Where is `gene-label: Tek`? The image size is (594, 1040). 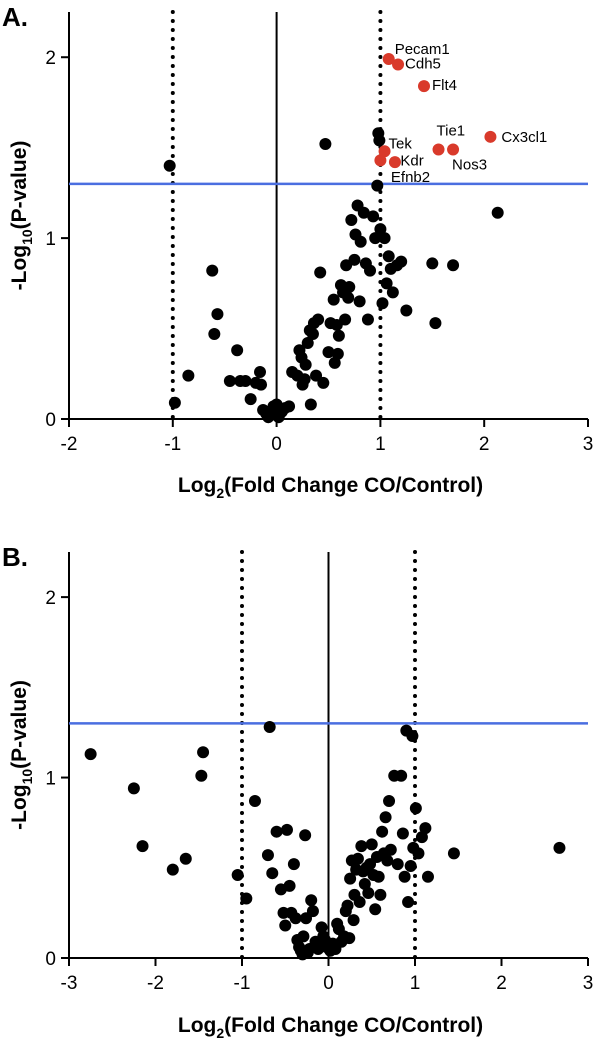 gene-label: Tek is located at coordinates (401, 143).